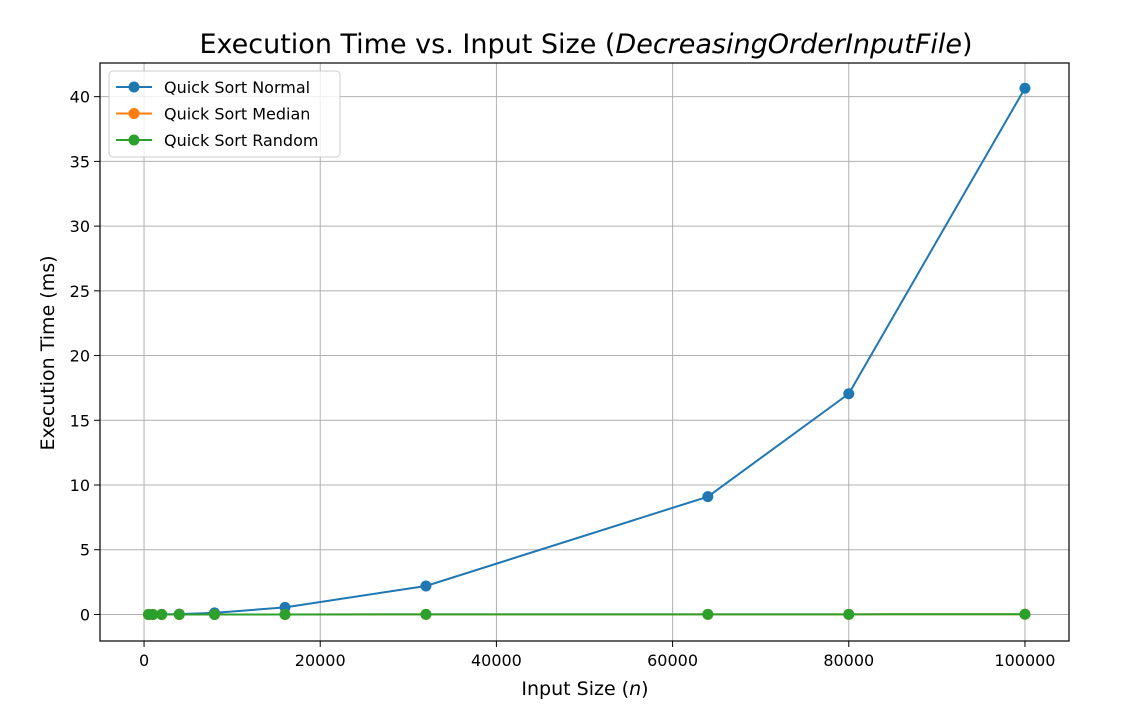  I want to click on legend-box, so click(224, 114).